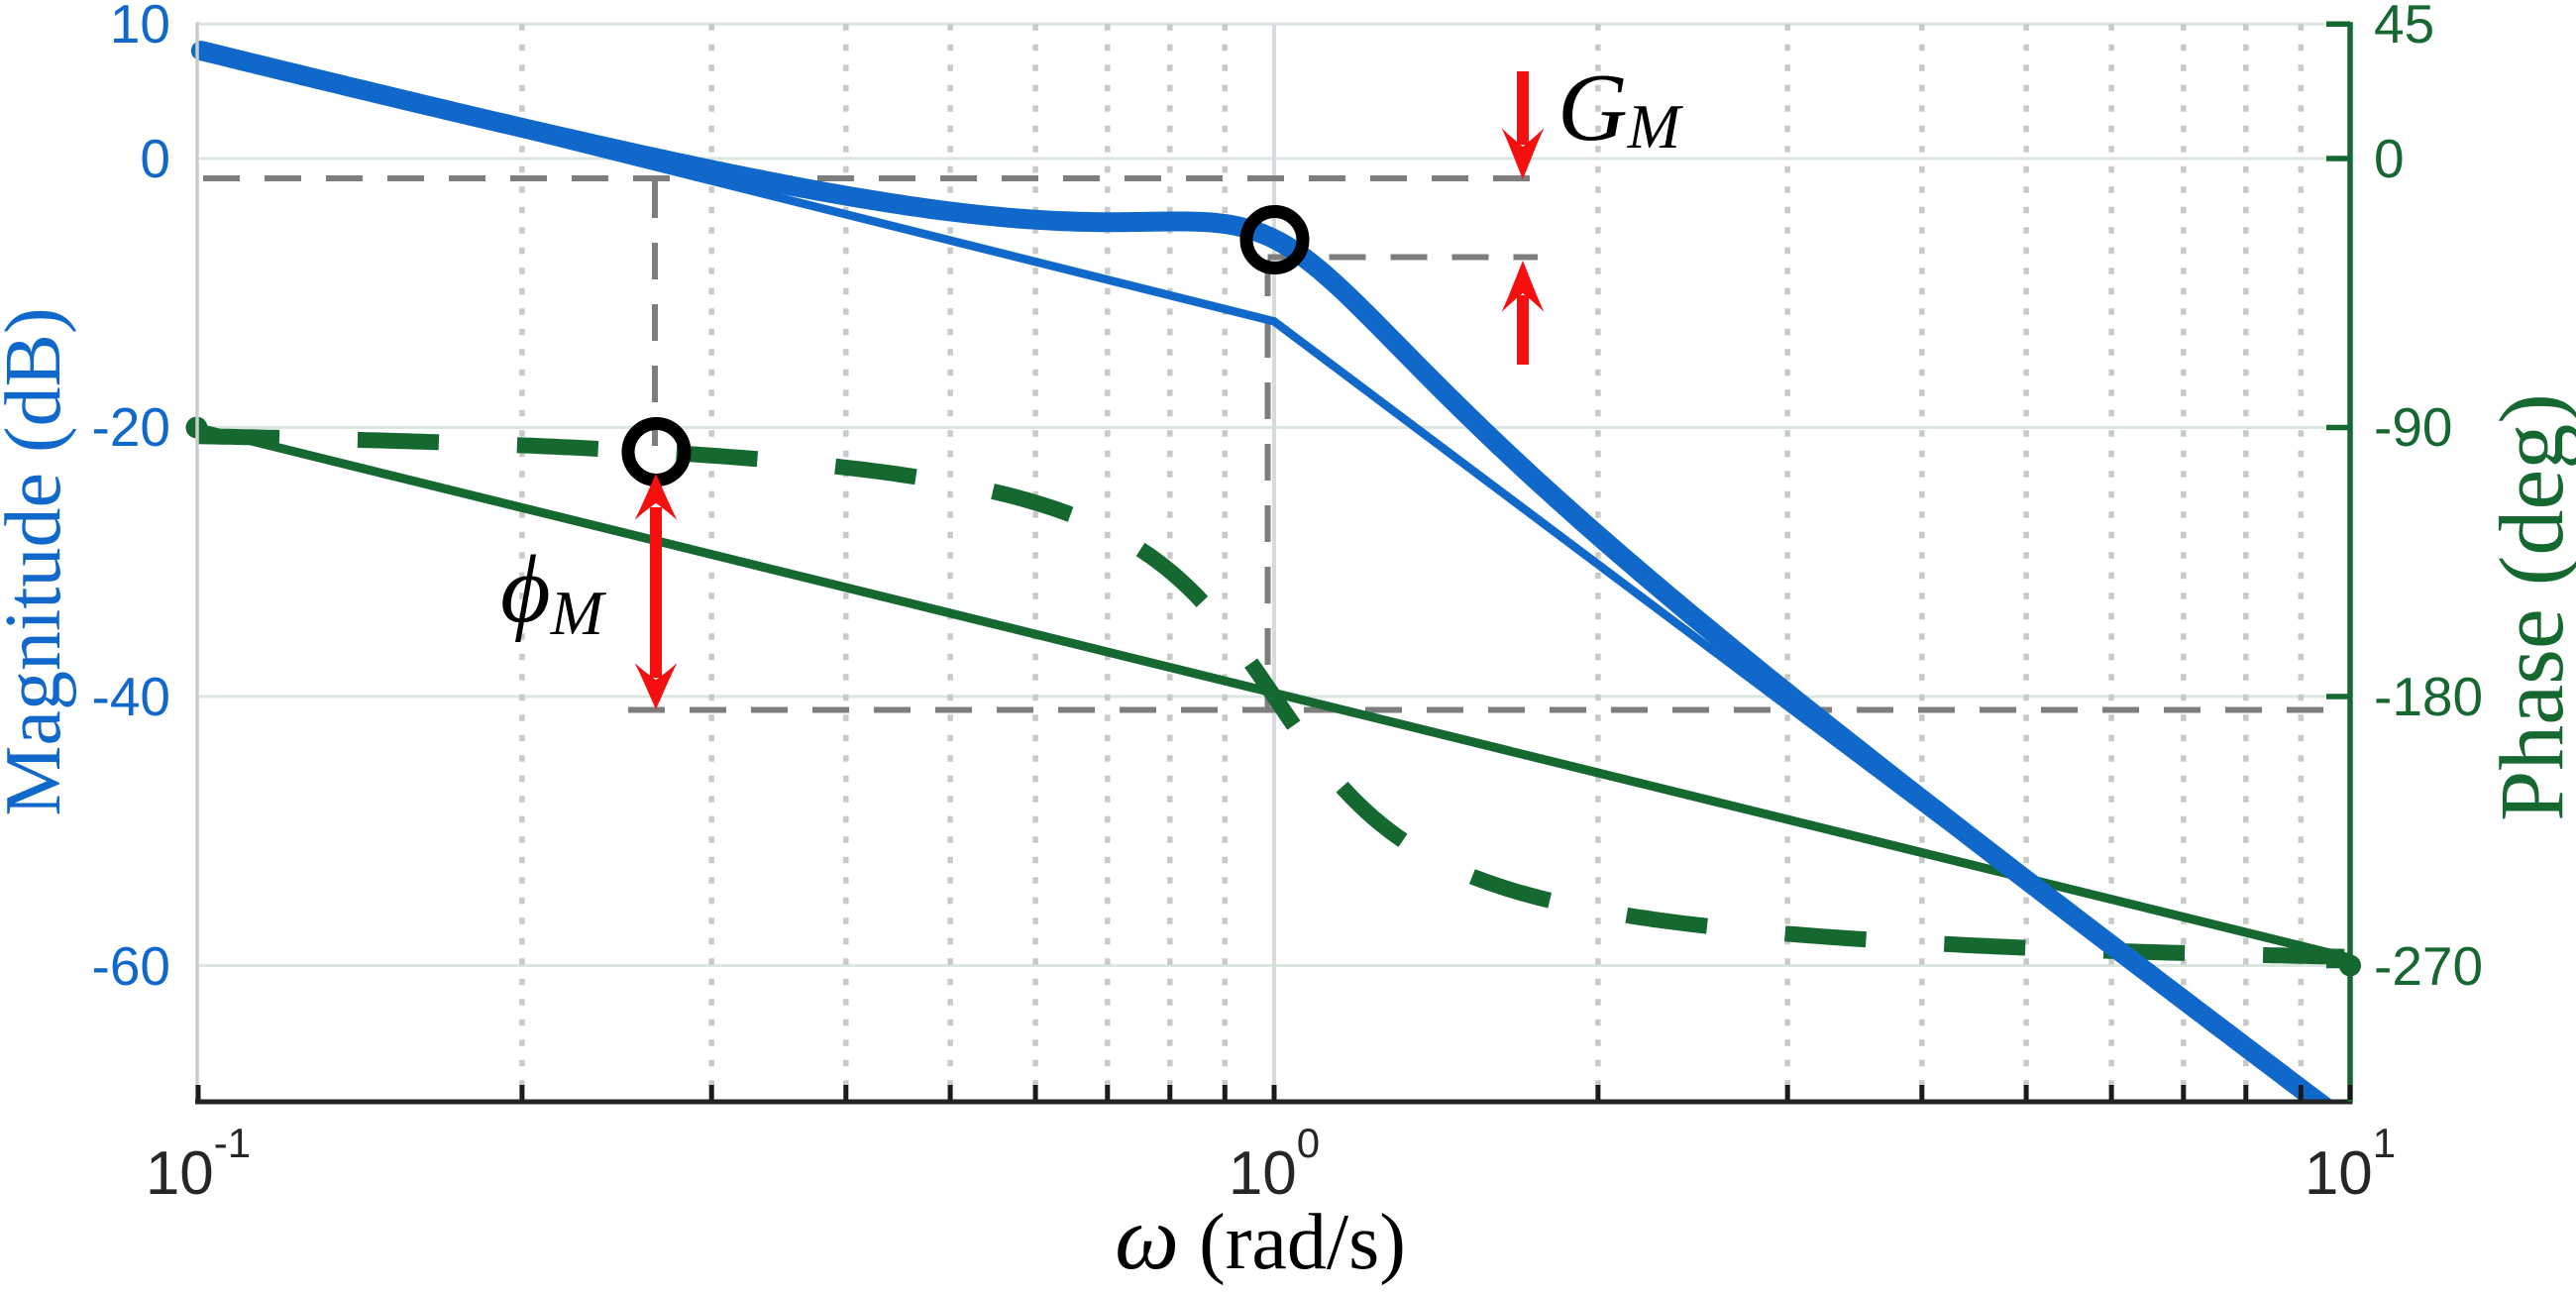 The image size is (2576, 1293). I want to click on svg-text: 10, so click(140, 27).